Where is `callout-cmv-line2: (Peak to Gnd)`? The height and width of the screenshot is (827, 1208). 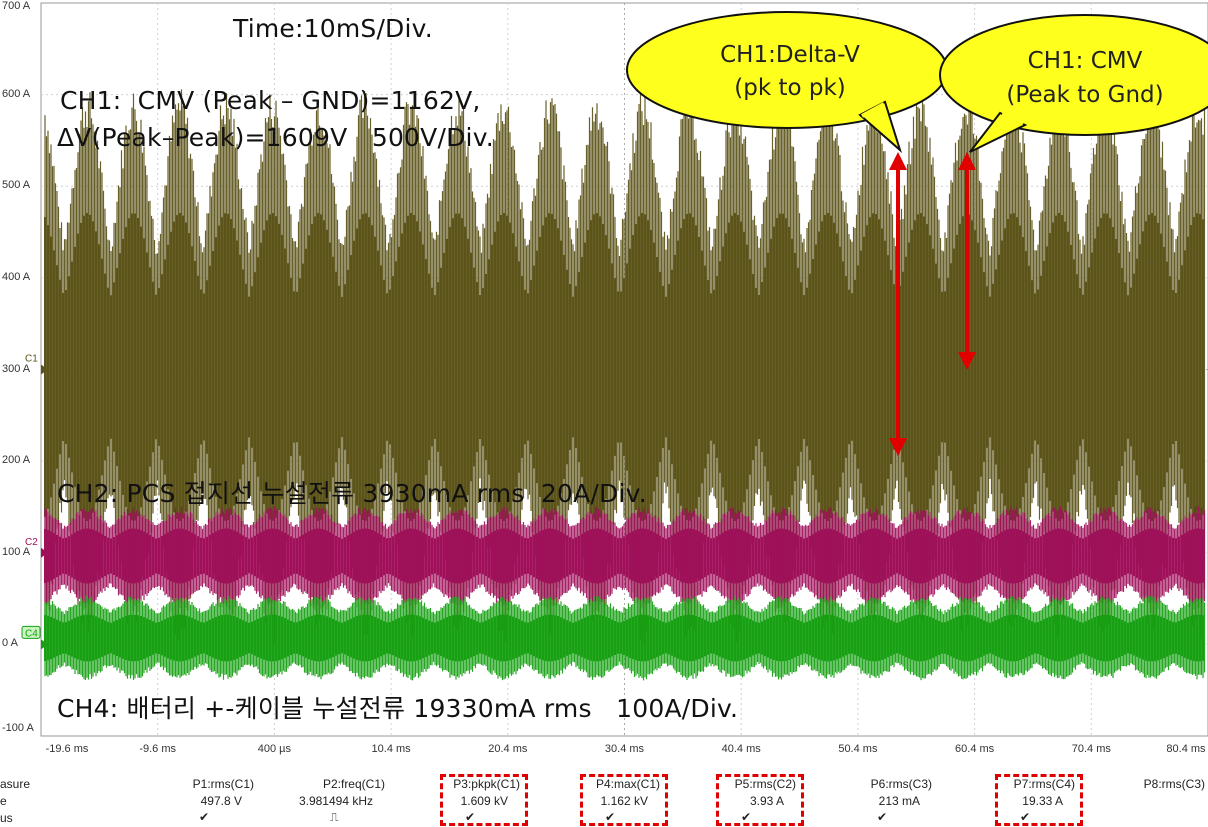
callout-cmv-line2: (Peak to Gnd) is located at coordinates (1084, 95).